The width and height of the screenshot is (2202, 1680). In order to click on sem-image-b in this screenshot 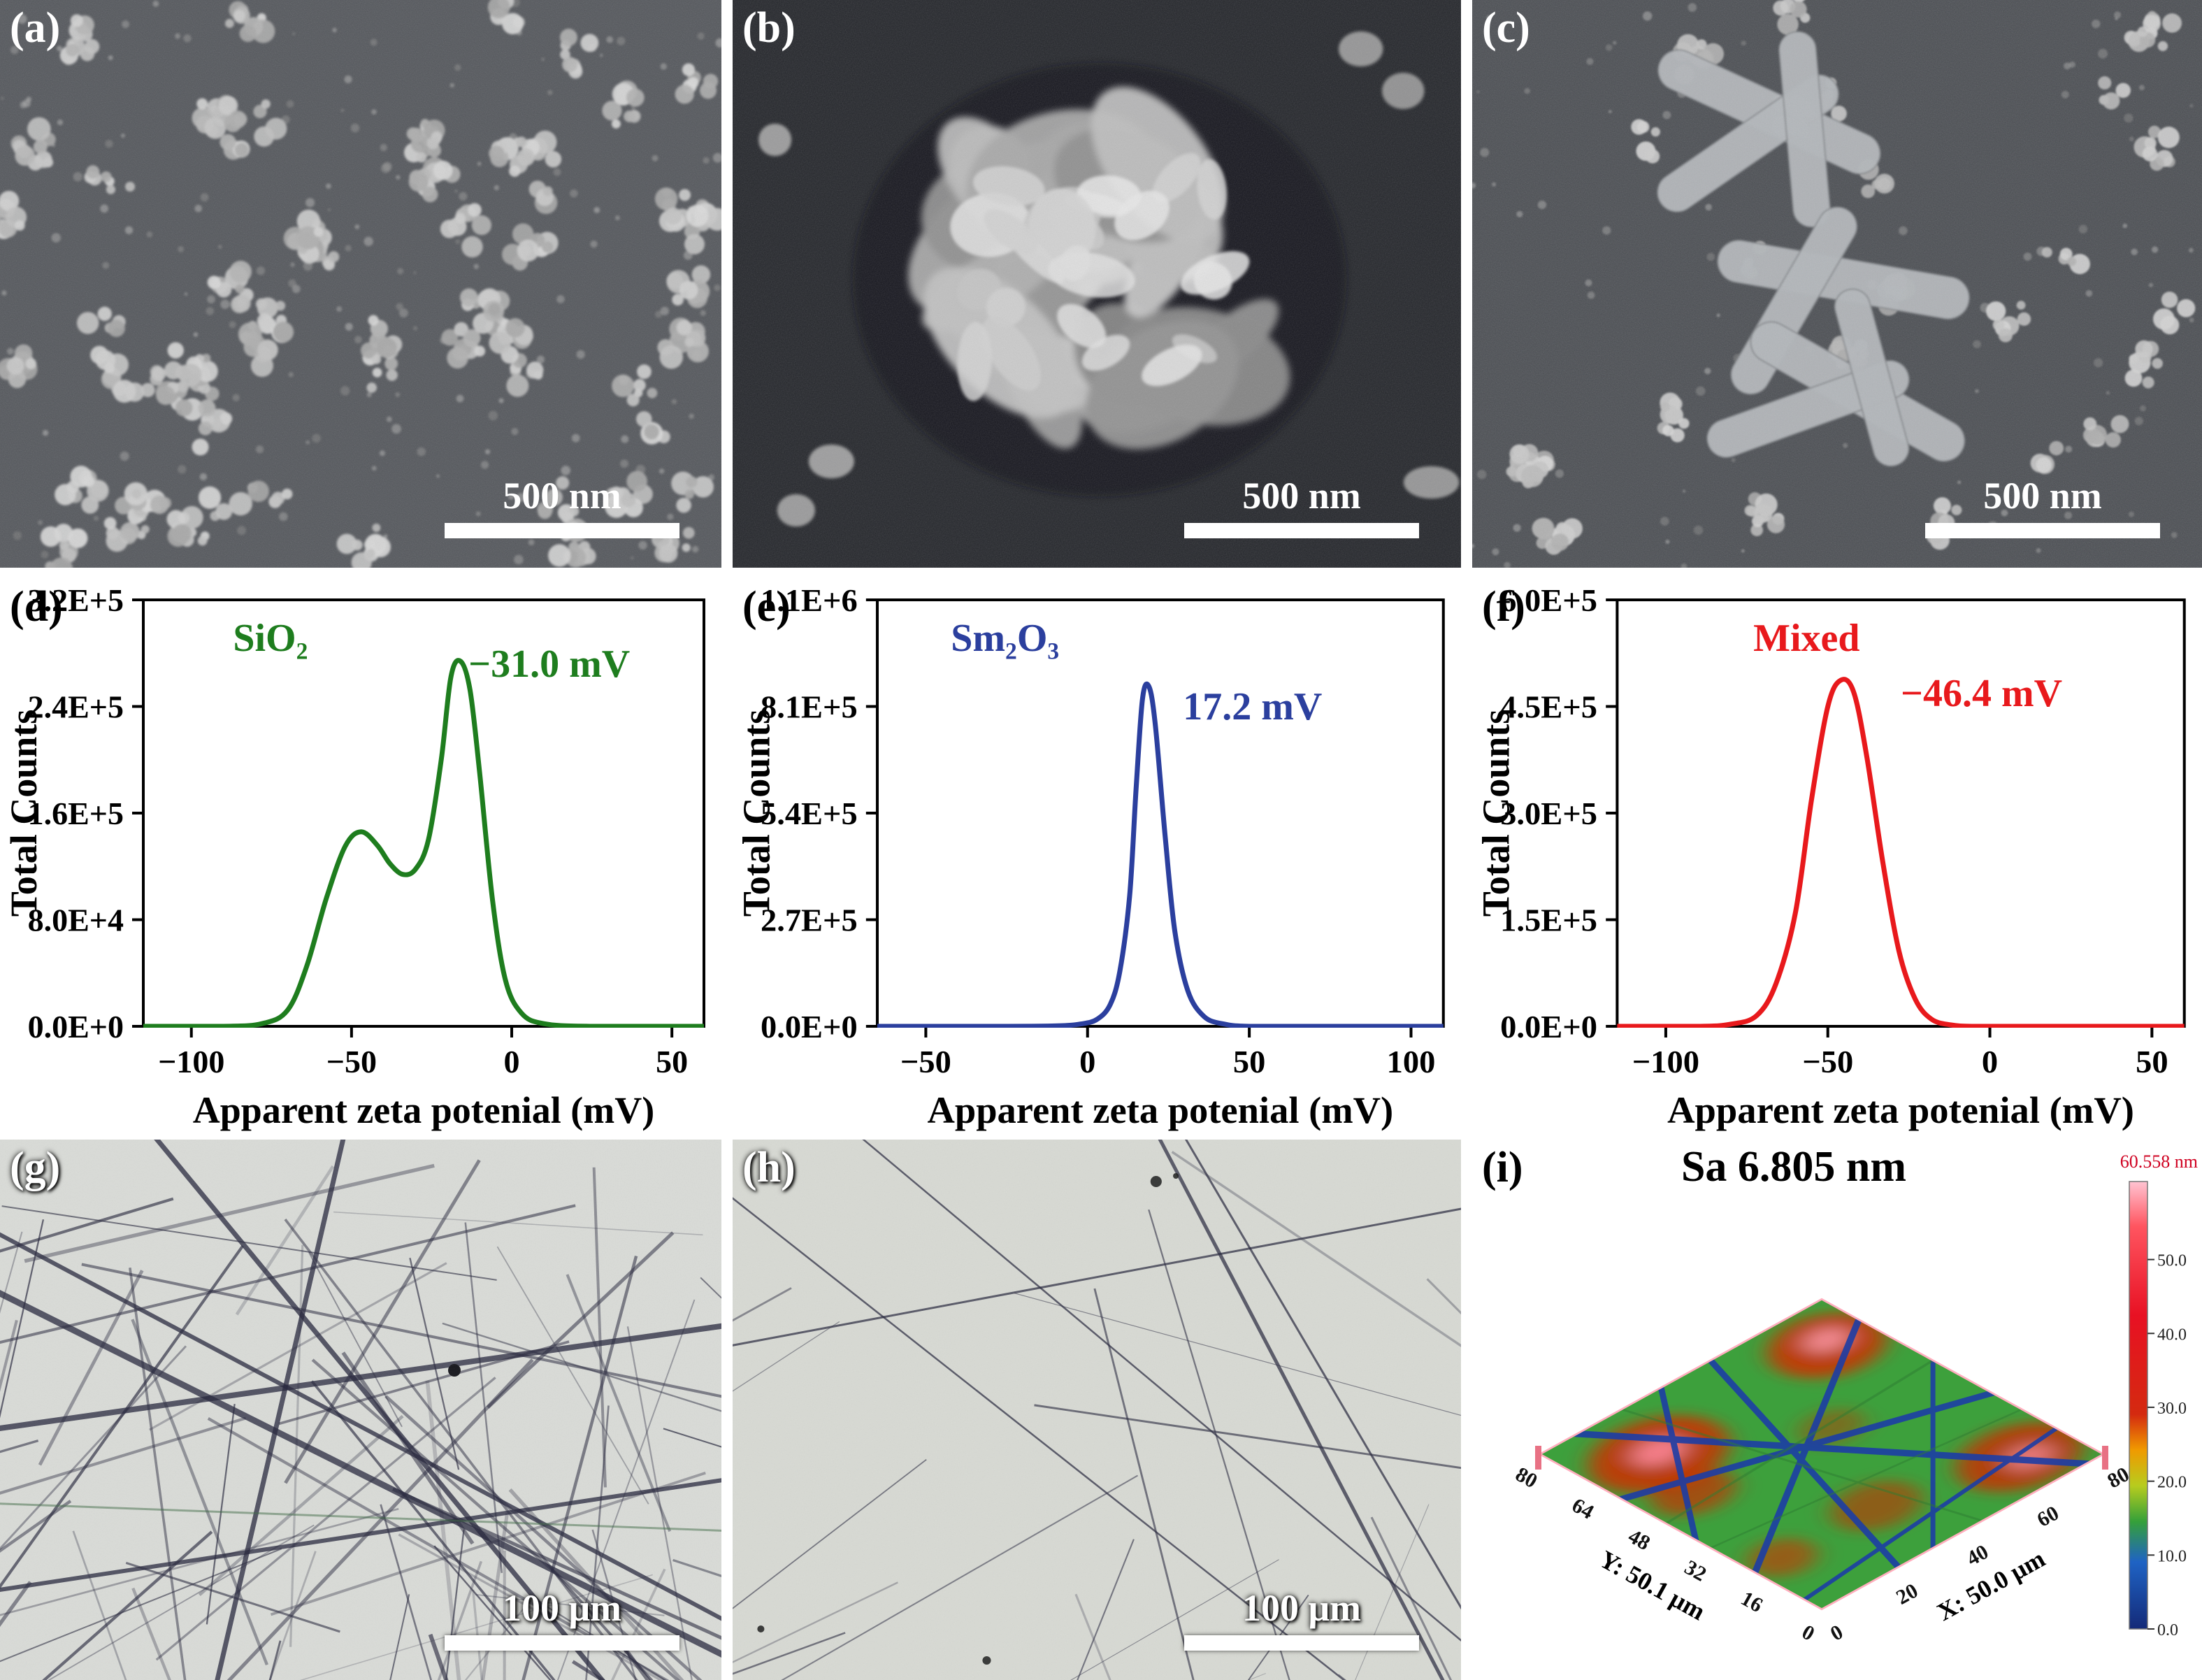, I will do `click(1097, 284)`.